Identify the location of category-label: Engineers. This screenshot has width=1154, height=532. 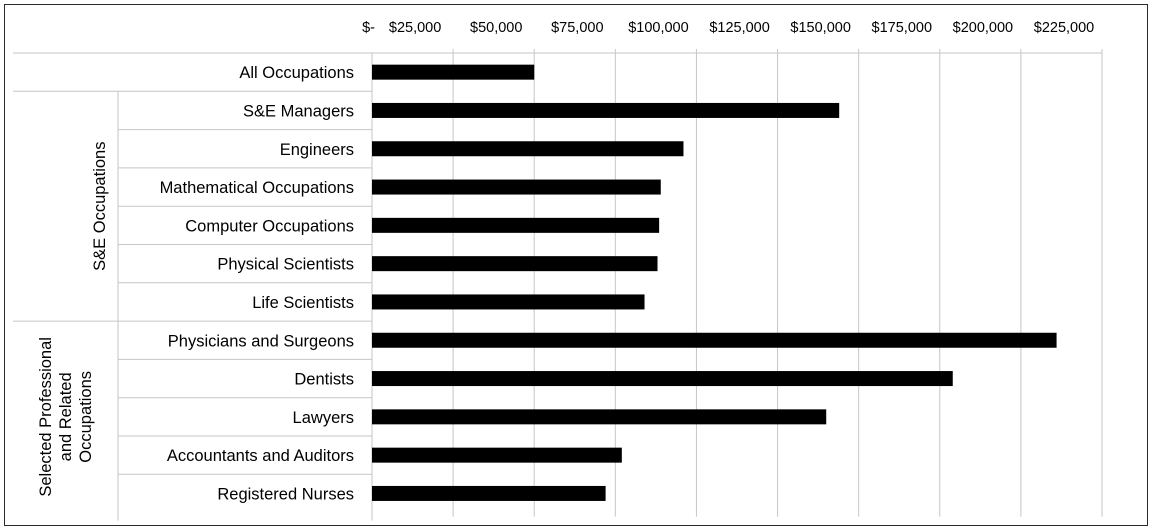
(317, 150).